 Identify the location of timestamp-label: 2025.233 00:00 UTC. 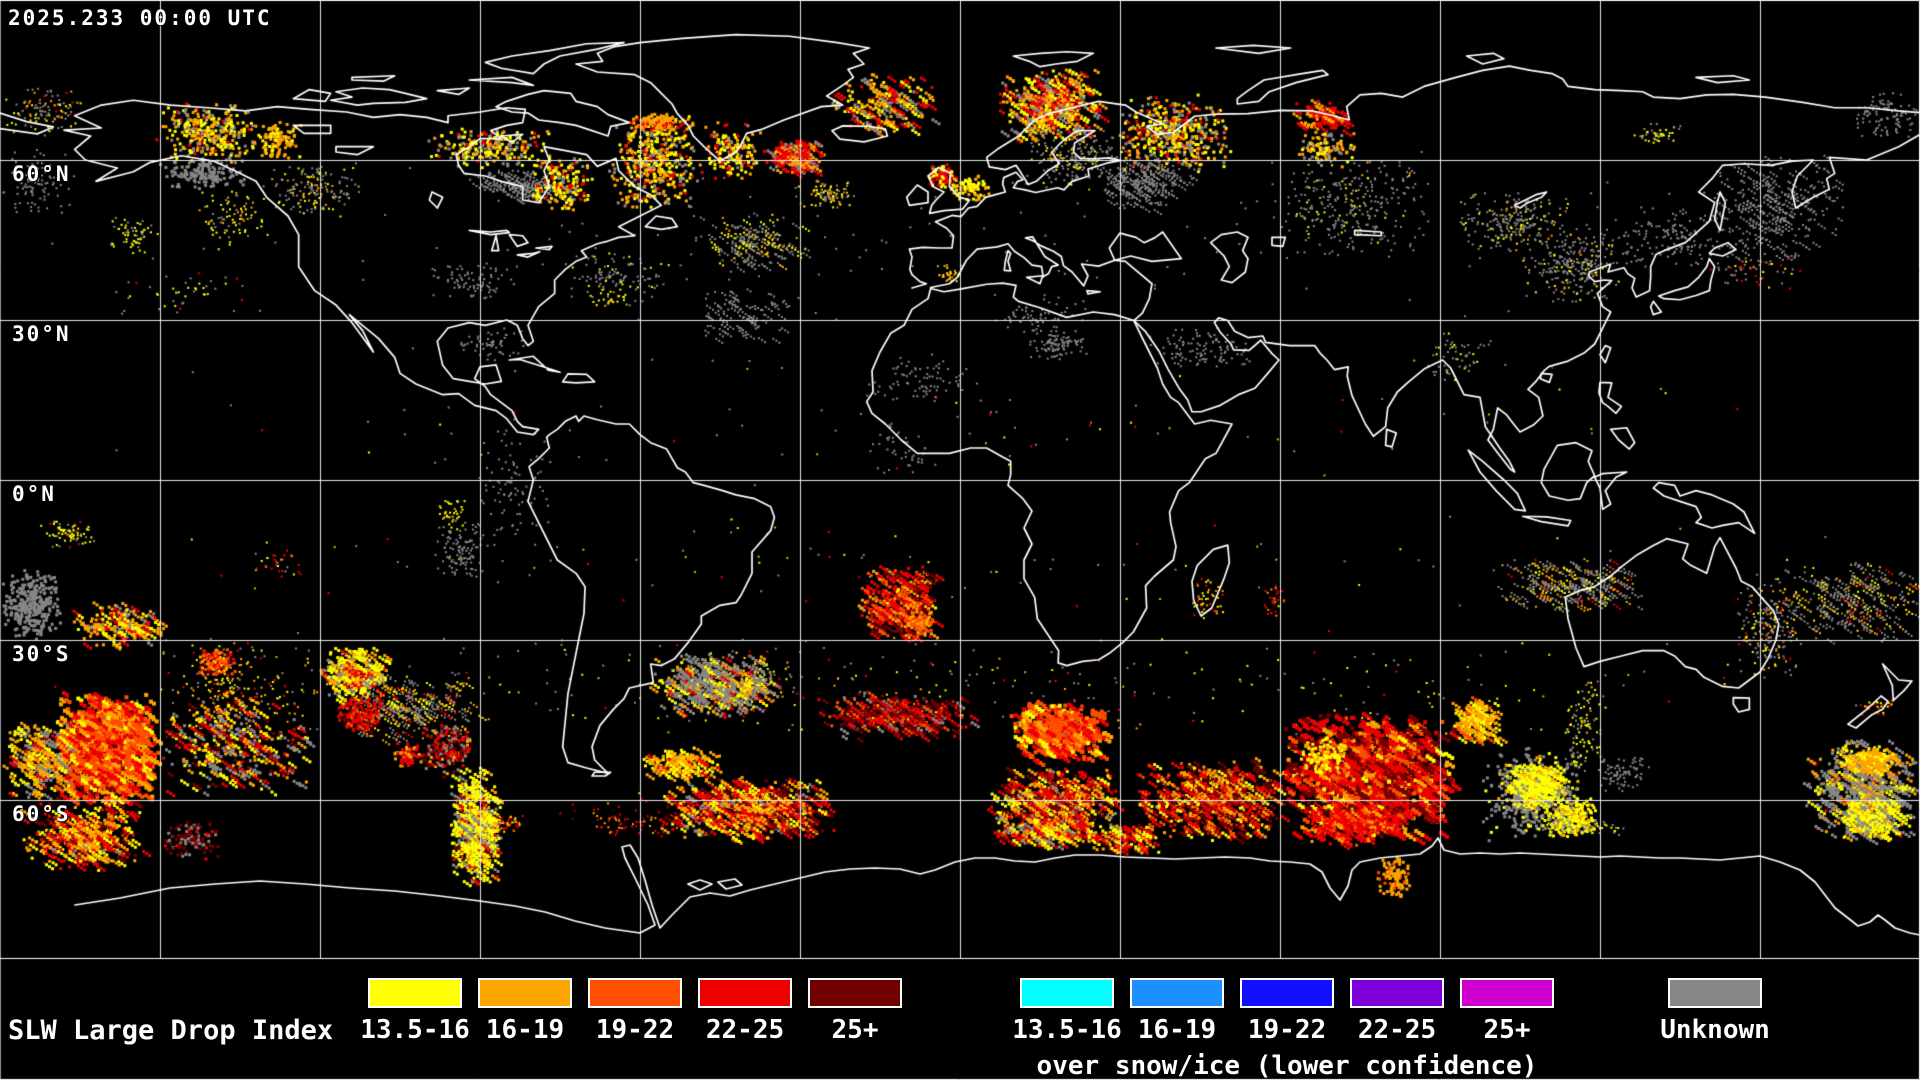
(140, 18).